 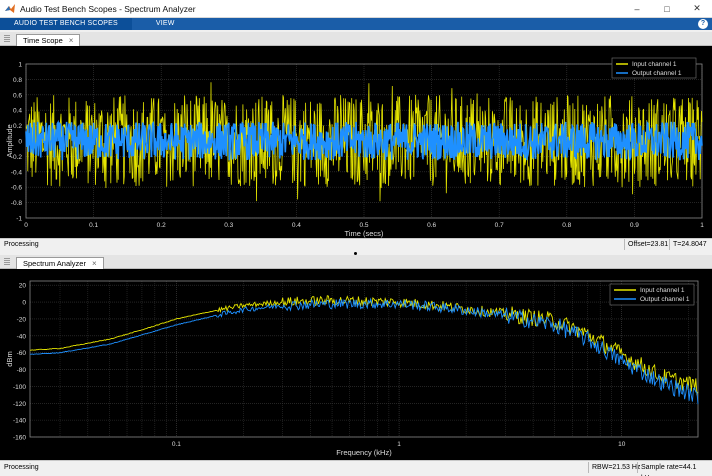 I want to click on y-tick-label: -0.4, so click(x=17, y=172).